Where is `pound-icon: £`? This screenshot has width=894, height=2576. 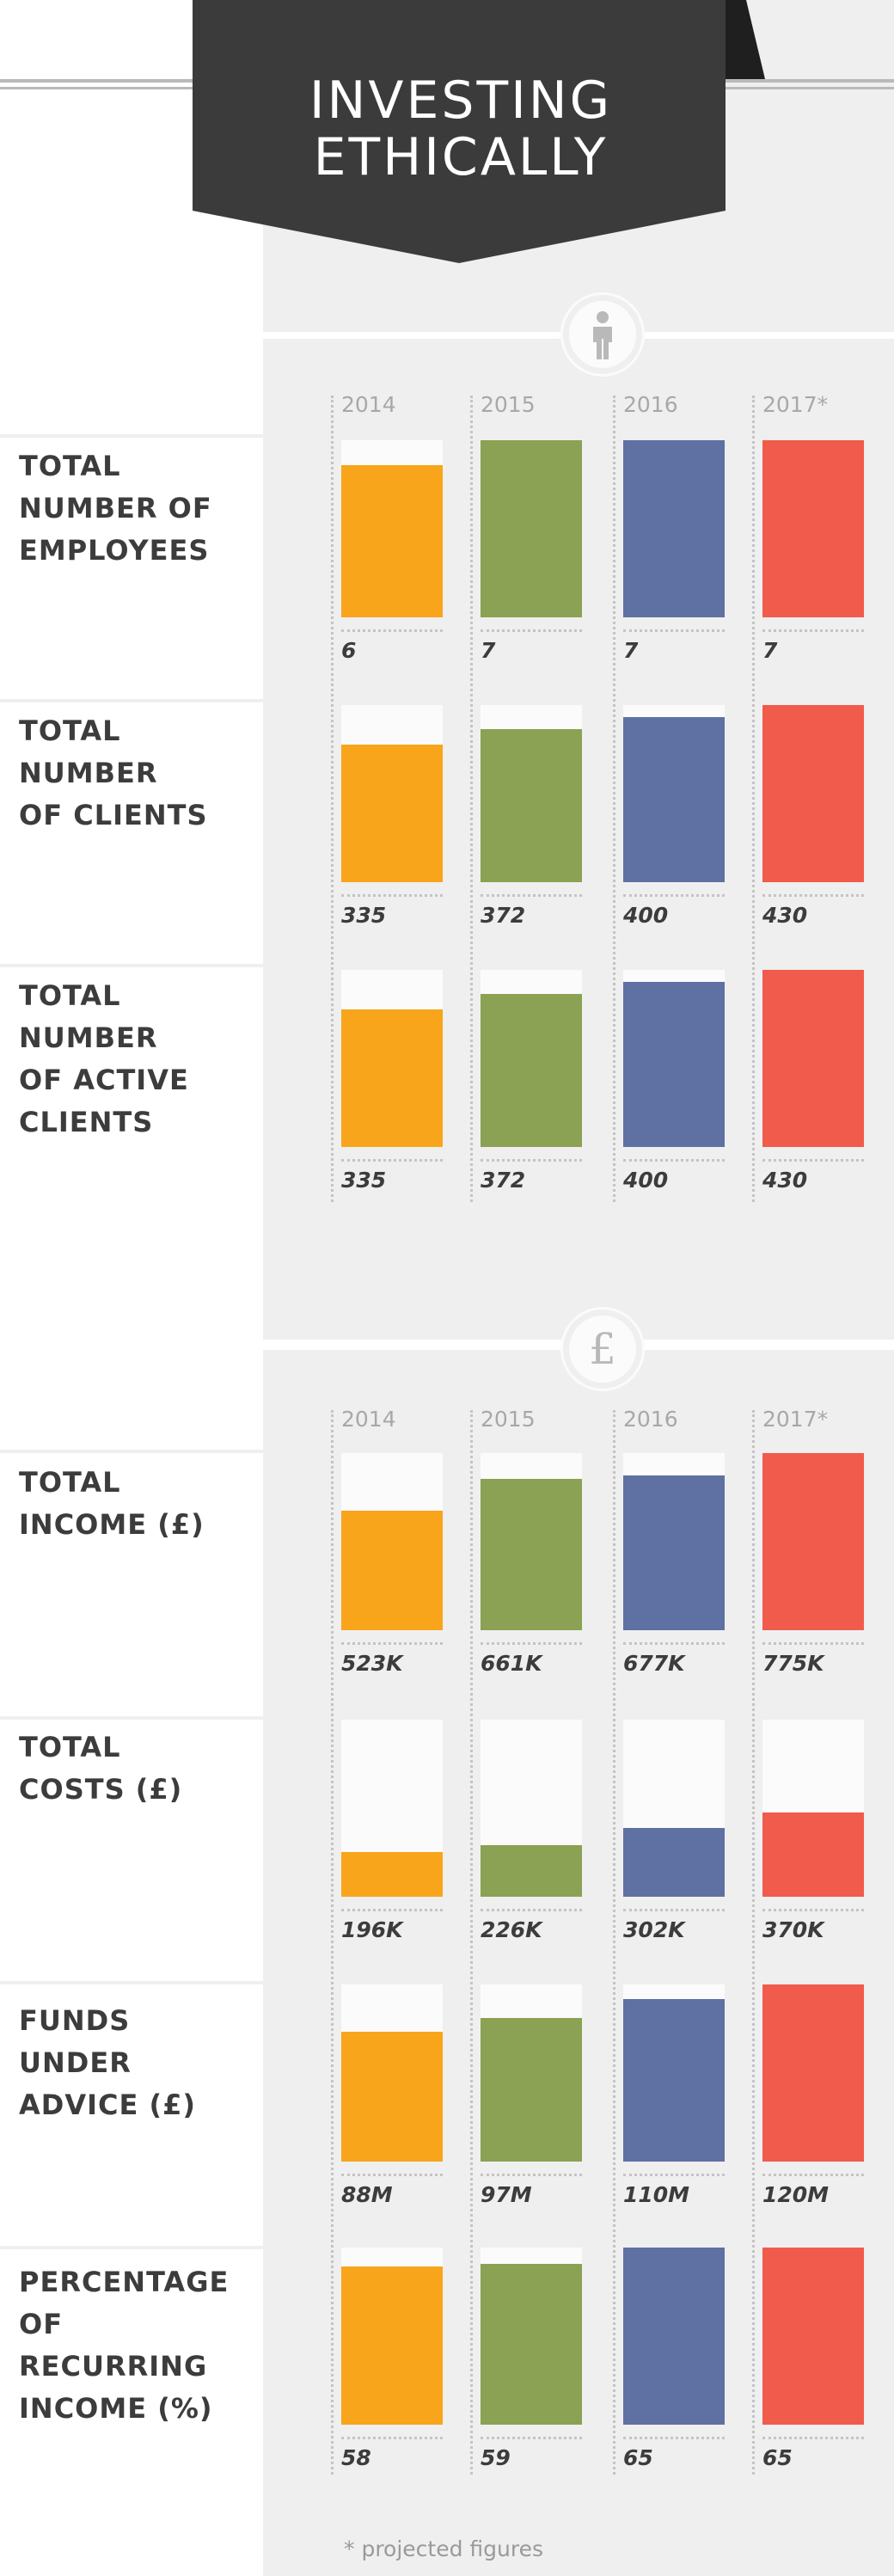
pound-icon: £ is located at coordinates (603, 1349).